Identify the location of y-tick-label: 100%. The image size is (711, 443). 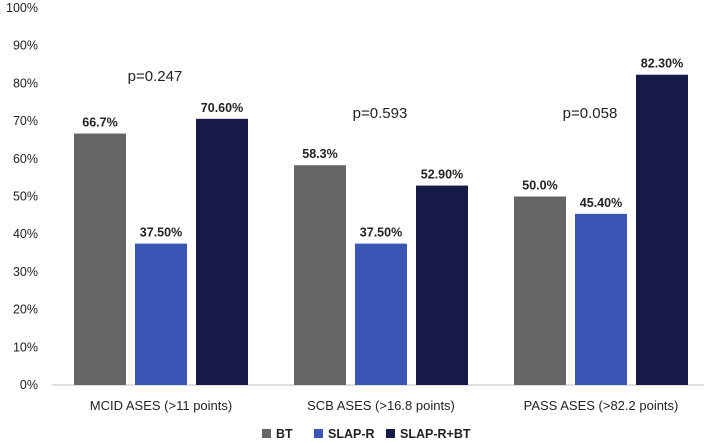
(22, 8).